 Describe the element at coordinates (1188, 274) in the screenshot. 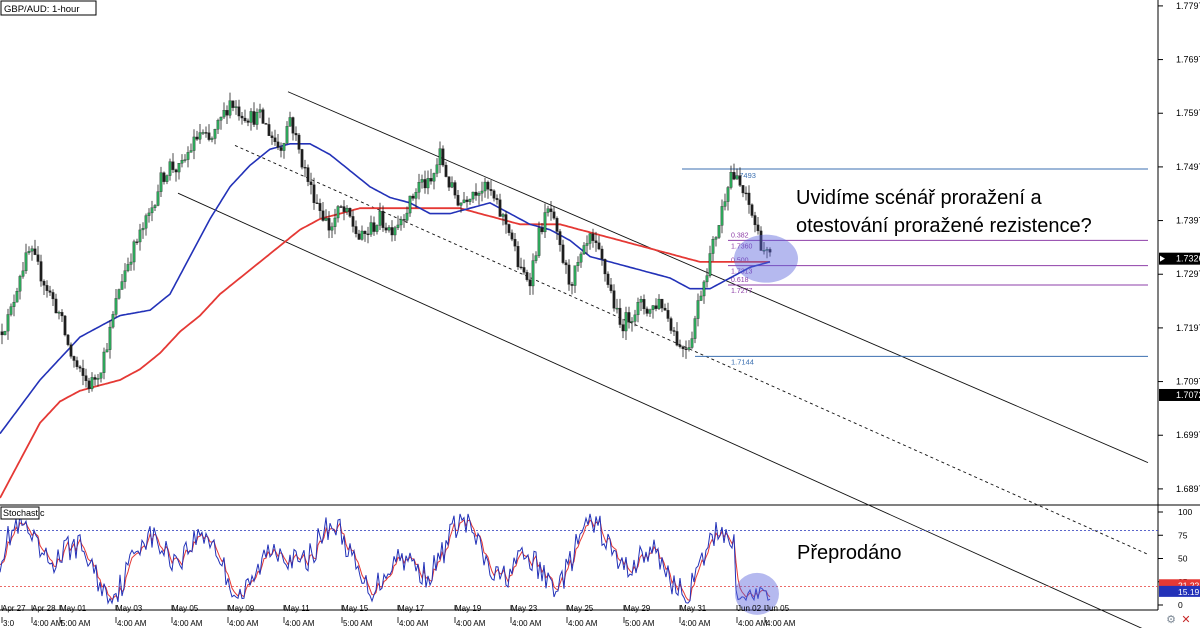

I see `price-tick-label: 1.7297` at that location.